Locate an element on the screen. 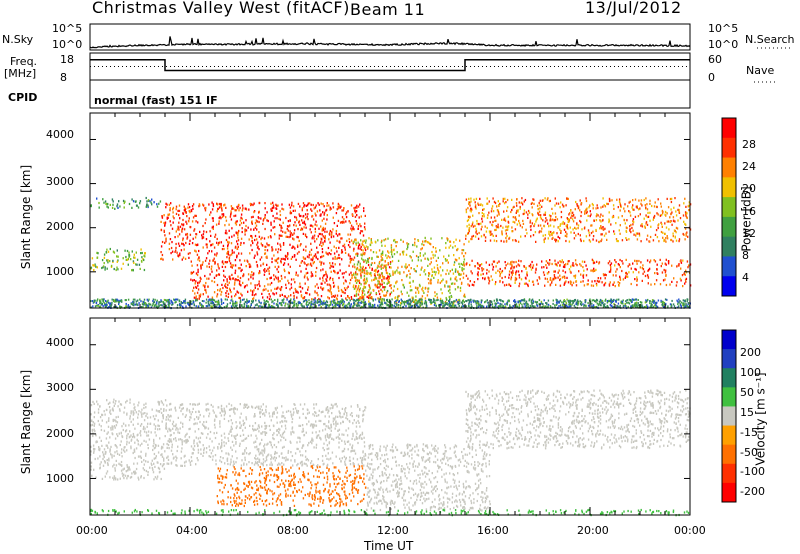 The width and height of the screenshot is (800, 554). velocity-ytick: 2000 is located at coordinates (60, 433).